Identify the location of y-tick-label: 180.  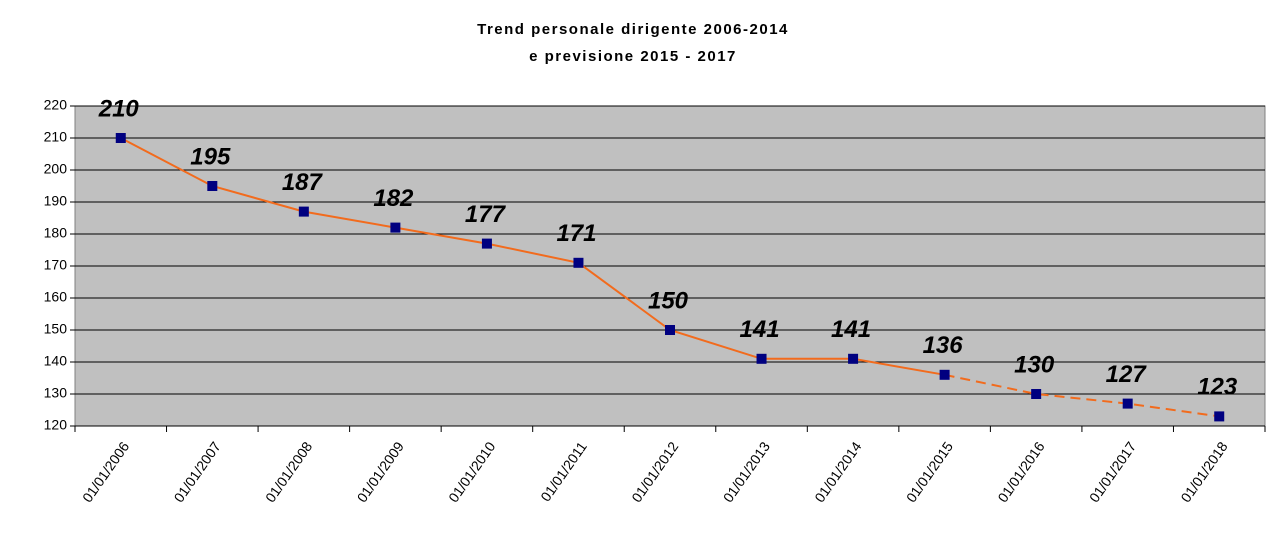
(56, 233).